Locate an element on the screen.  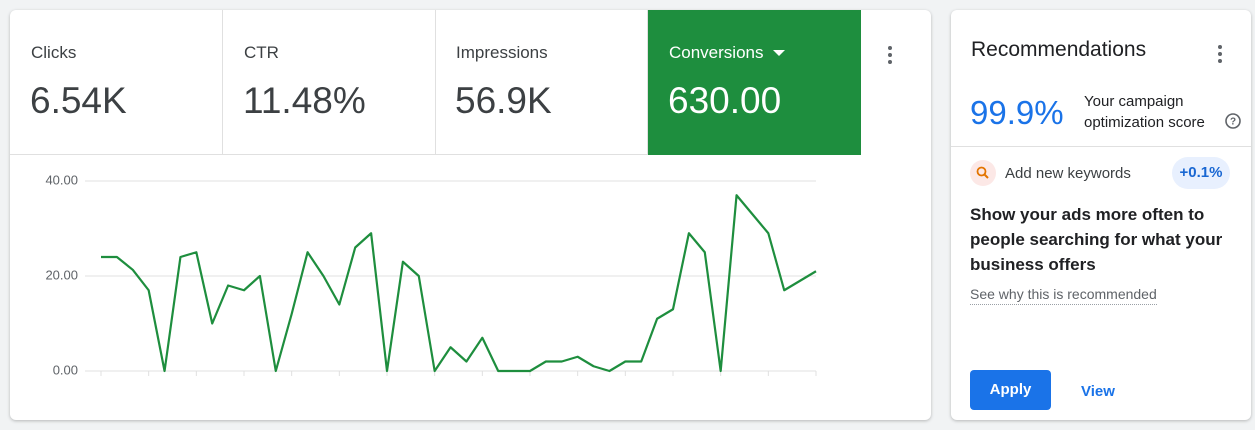
dropdown-arrow is located at coordinates (779, 53).